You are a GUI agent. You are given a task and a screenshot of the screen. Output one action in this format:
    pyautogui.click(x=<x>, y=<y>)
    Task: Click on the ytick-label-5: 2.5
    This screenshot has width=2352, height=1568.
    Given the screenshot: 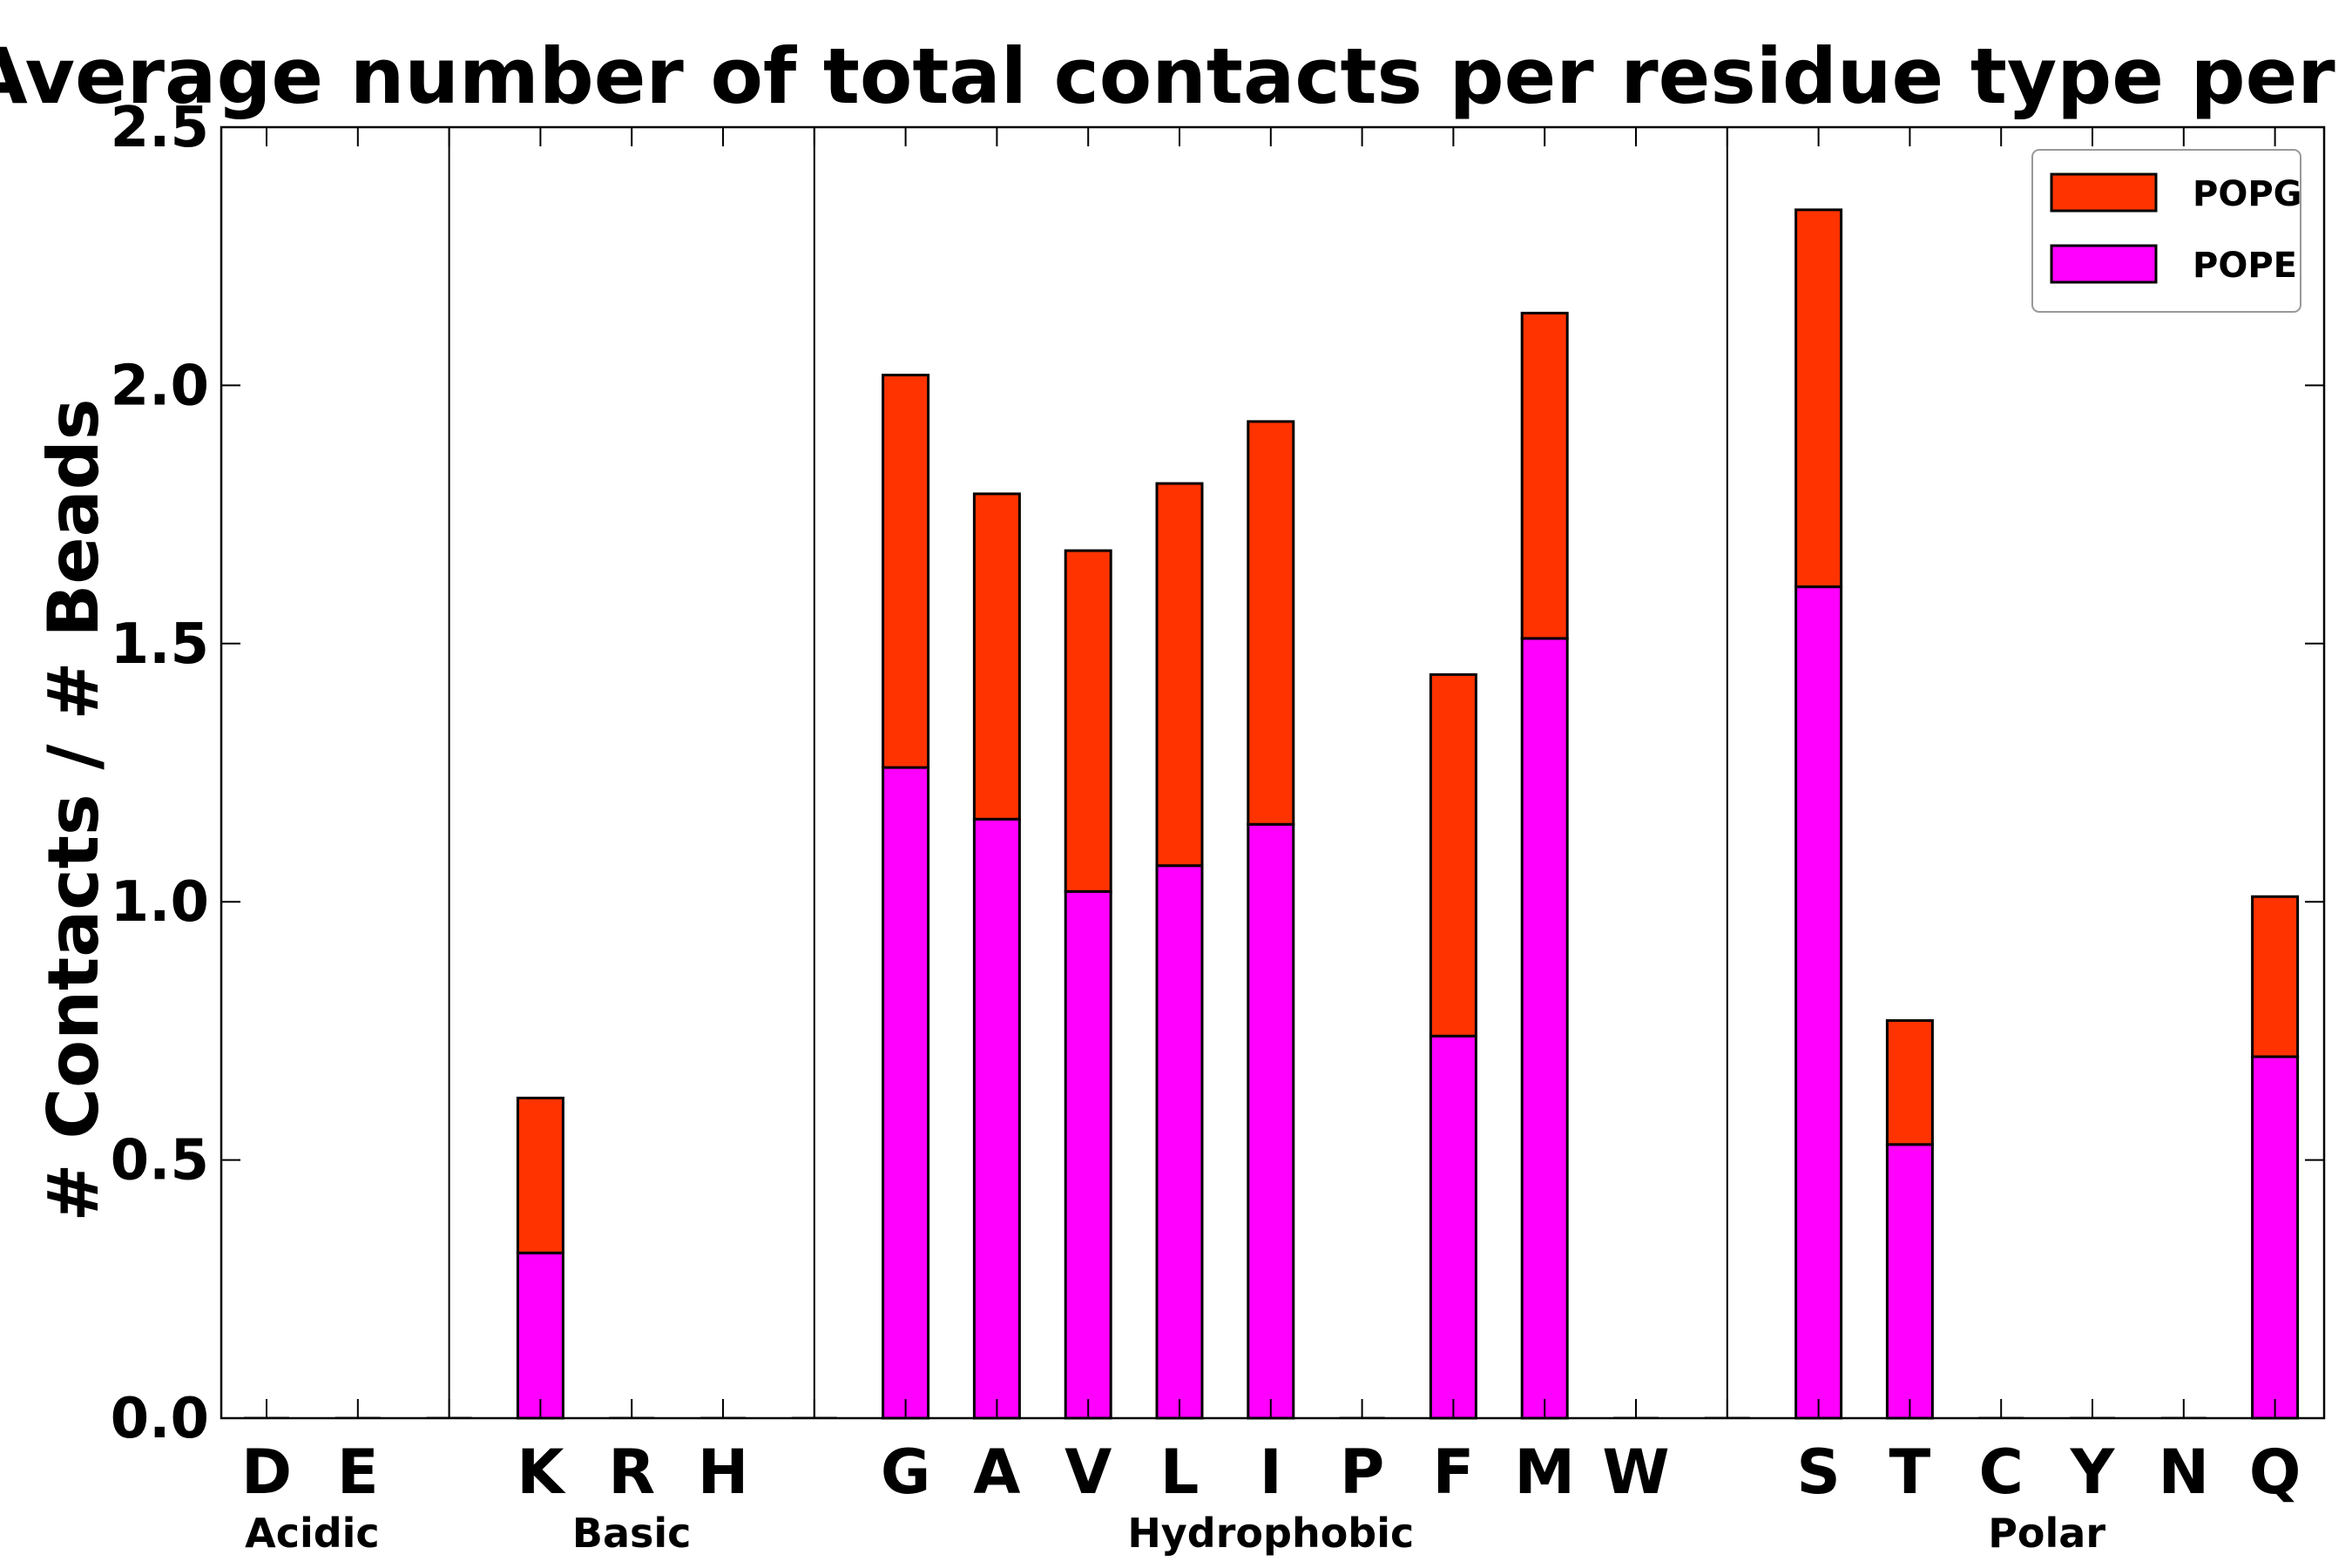 What is the action you would take?
    pyautogui.click(x=160, y=128)
    